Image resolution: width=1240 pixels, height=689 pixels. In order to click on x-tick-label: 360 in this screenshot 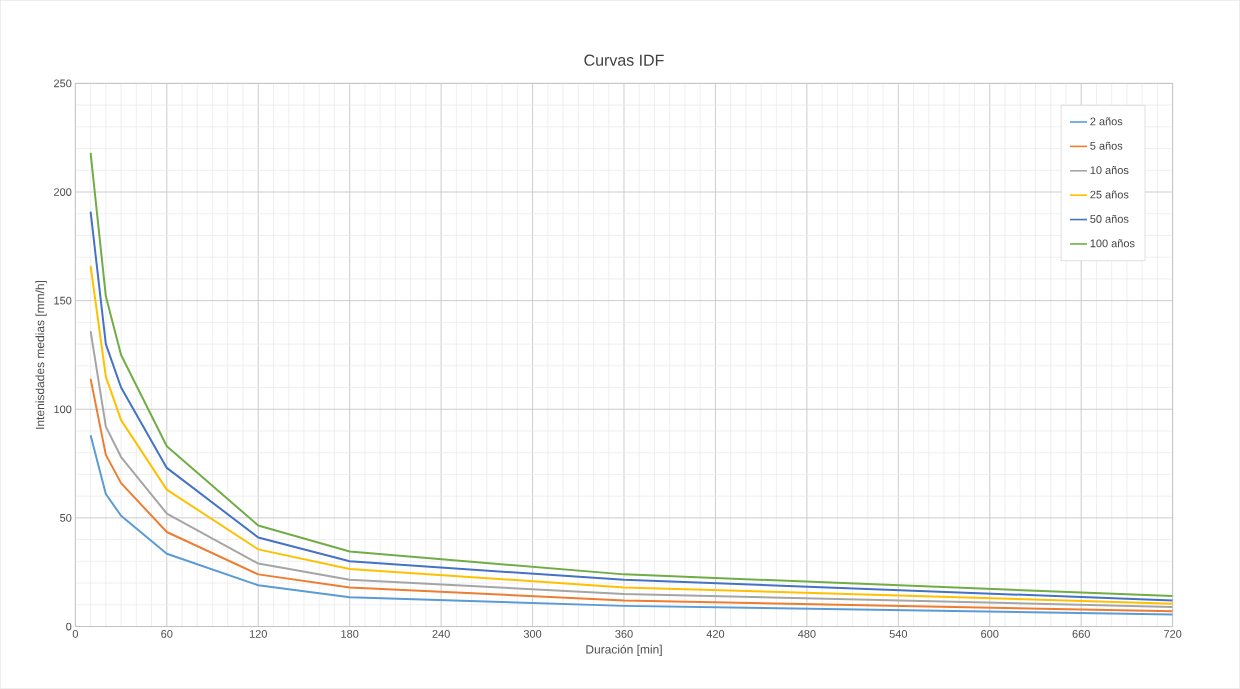, I will do `click(624, 634)`.